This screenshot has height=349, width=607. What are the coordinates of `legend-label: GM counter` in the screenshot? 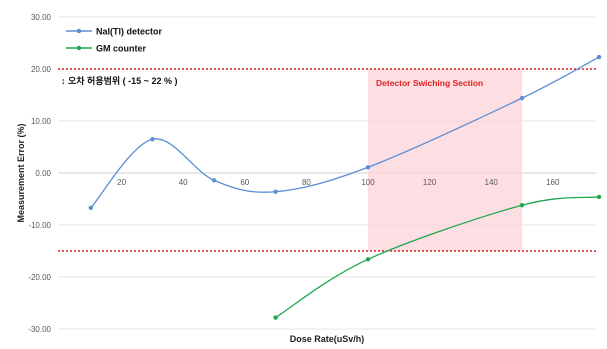 It's located at (121, 49).